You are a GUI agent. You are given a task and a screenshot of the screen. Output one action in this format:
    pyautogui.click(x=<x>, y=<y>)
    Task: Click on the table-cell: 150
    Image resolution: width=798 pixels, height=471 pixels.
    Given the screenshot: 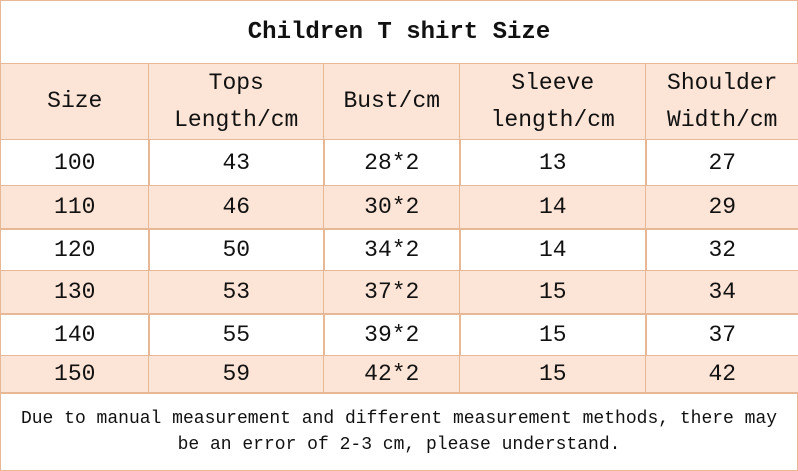 What is the action you would take?
    pyautogui.click(x=75, y=374)
    